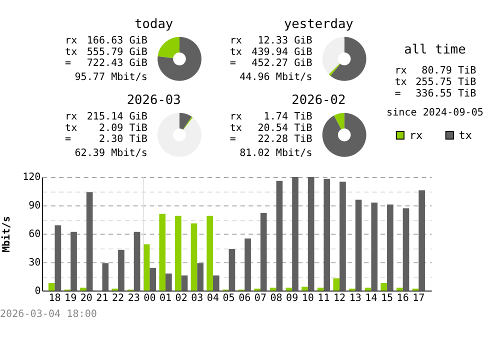 The width and height of the screenshot is (500, 348). What do you see at coordinates (31, 178) in the screenshot?
I see `y-tick-label: 120` at bounding box center [31, 178].